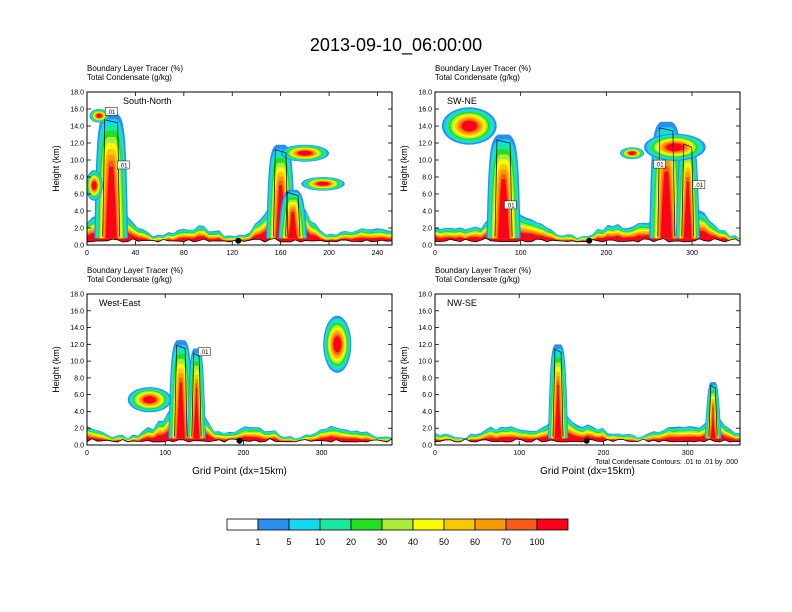  What do you see at coordinates (587, 168) in the screenshot?
I see `plot-area: .01 .01 .01` at bounding box center [587, 168].